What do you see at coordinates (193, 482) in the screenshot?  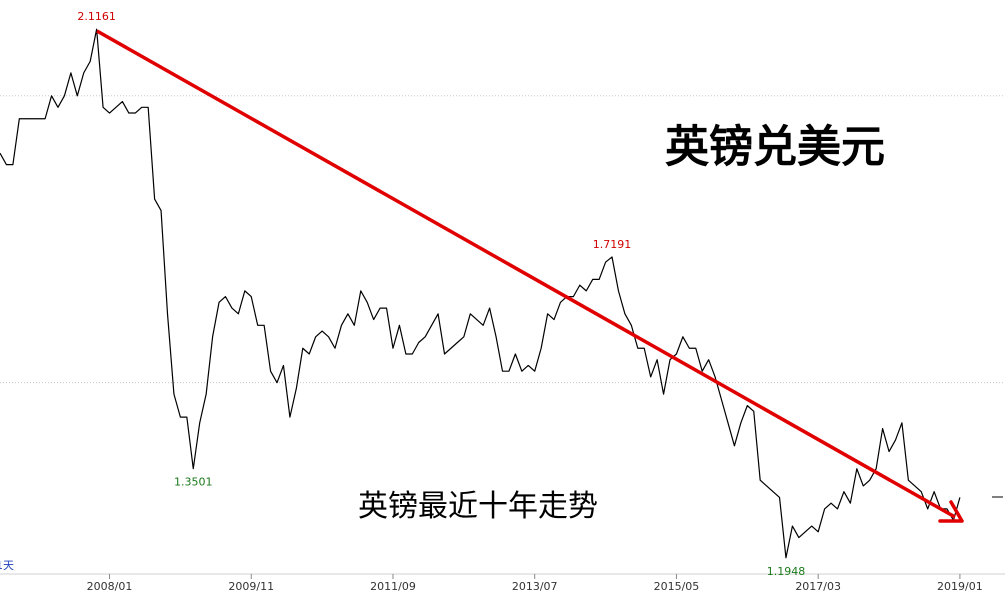 I see `annotation-label: 1.3501` at bounding box center [193, 482].